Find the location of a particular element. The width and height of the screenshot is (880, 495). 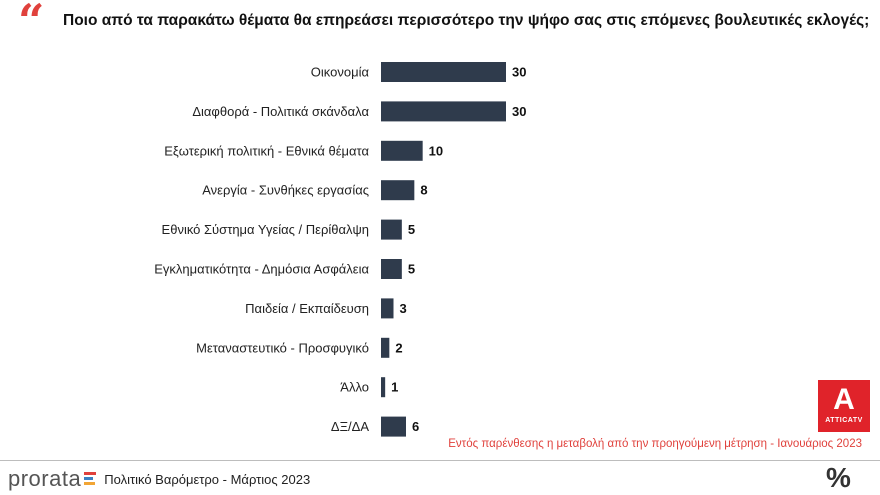

value-label: 3 is located at coordinates (403, 308).